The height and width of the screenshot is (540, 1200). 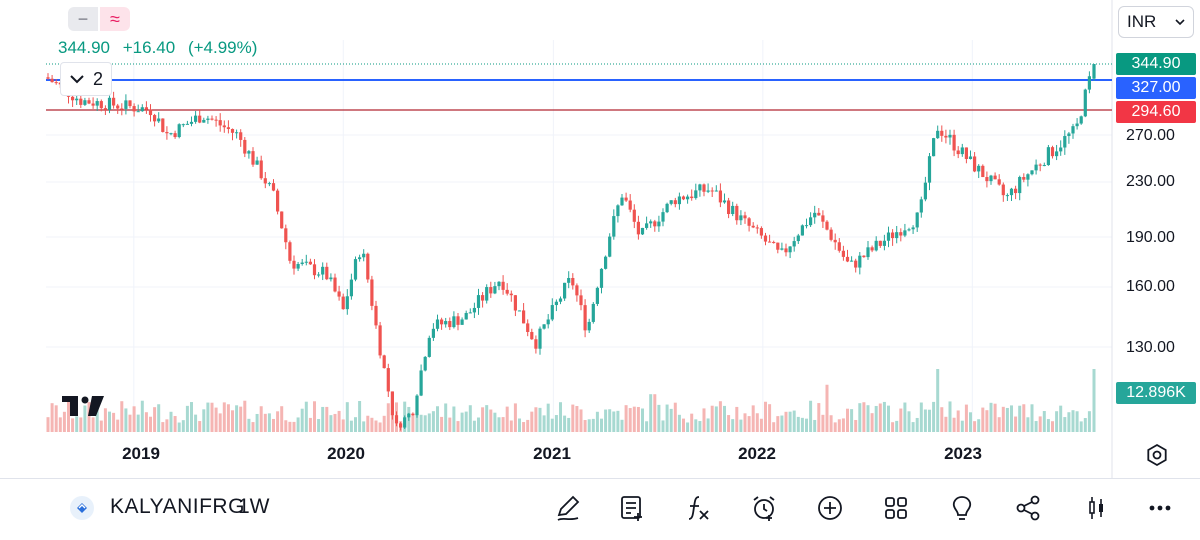 I want to click on wave-indicator-button: ≈, so click(x=115, y=19).